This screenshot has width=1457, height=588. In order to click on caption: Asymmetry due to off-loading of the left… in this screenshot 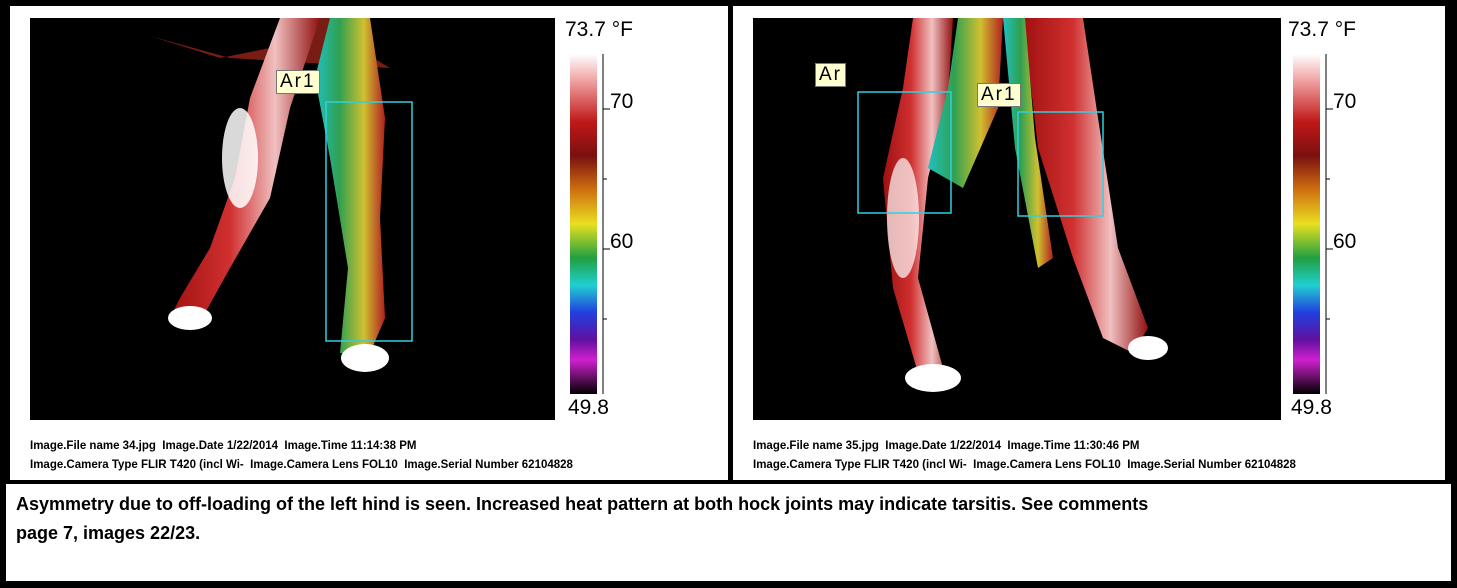, I will do `click(582, 518)`.